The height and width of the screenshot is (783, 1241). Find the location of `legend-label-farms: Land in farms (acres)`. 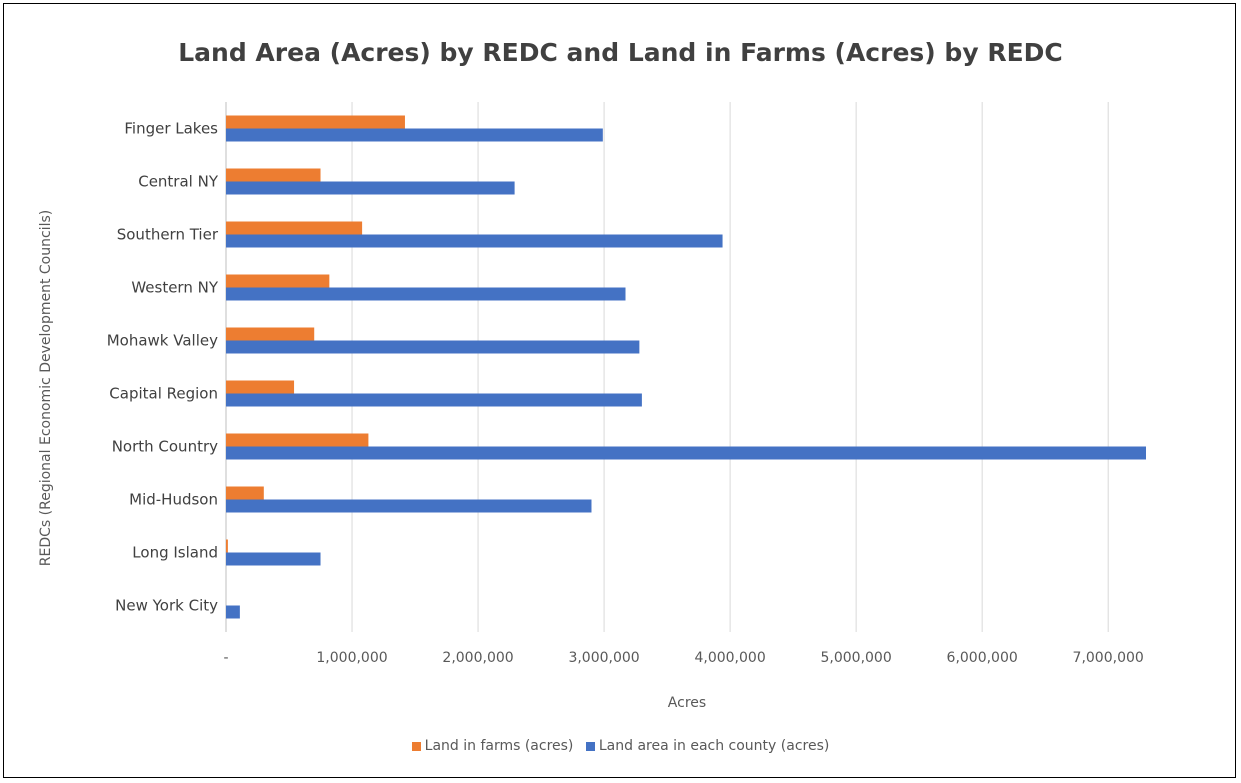

legend-label-farms: Land in farms (acres) is located at coordinates (499, 746).